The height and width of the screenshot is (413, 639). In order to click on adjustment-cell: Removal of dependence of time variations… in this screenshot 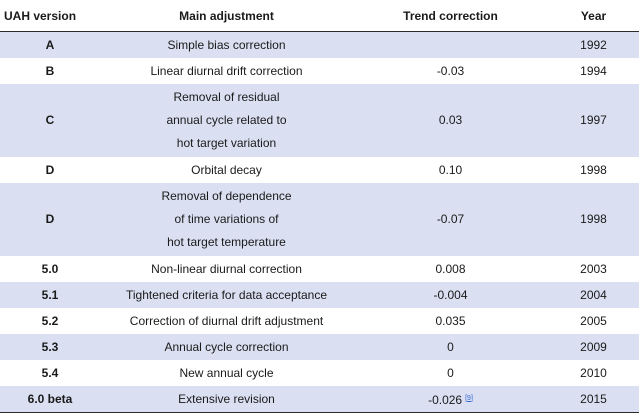, I will do `click(226, 219)`.